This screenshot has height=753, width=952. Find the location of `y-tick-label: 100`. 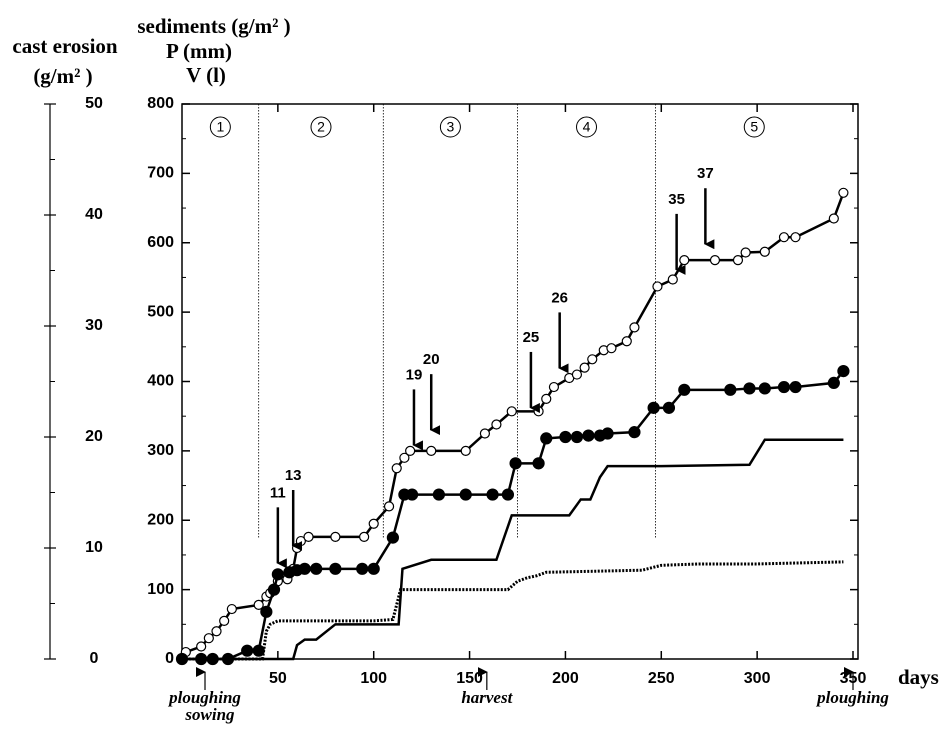

y-tick-label: 100 is located at coordinates (160, 589).